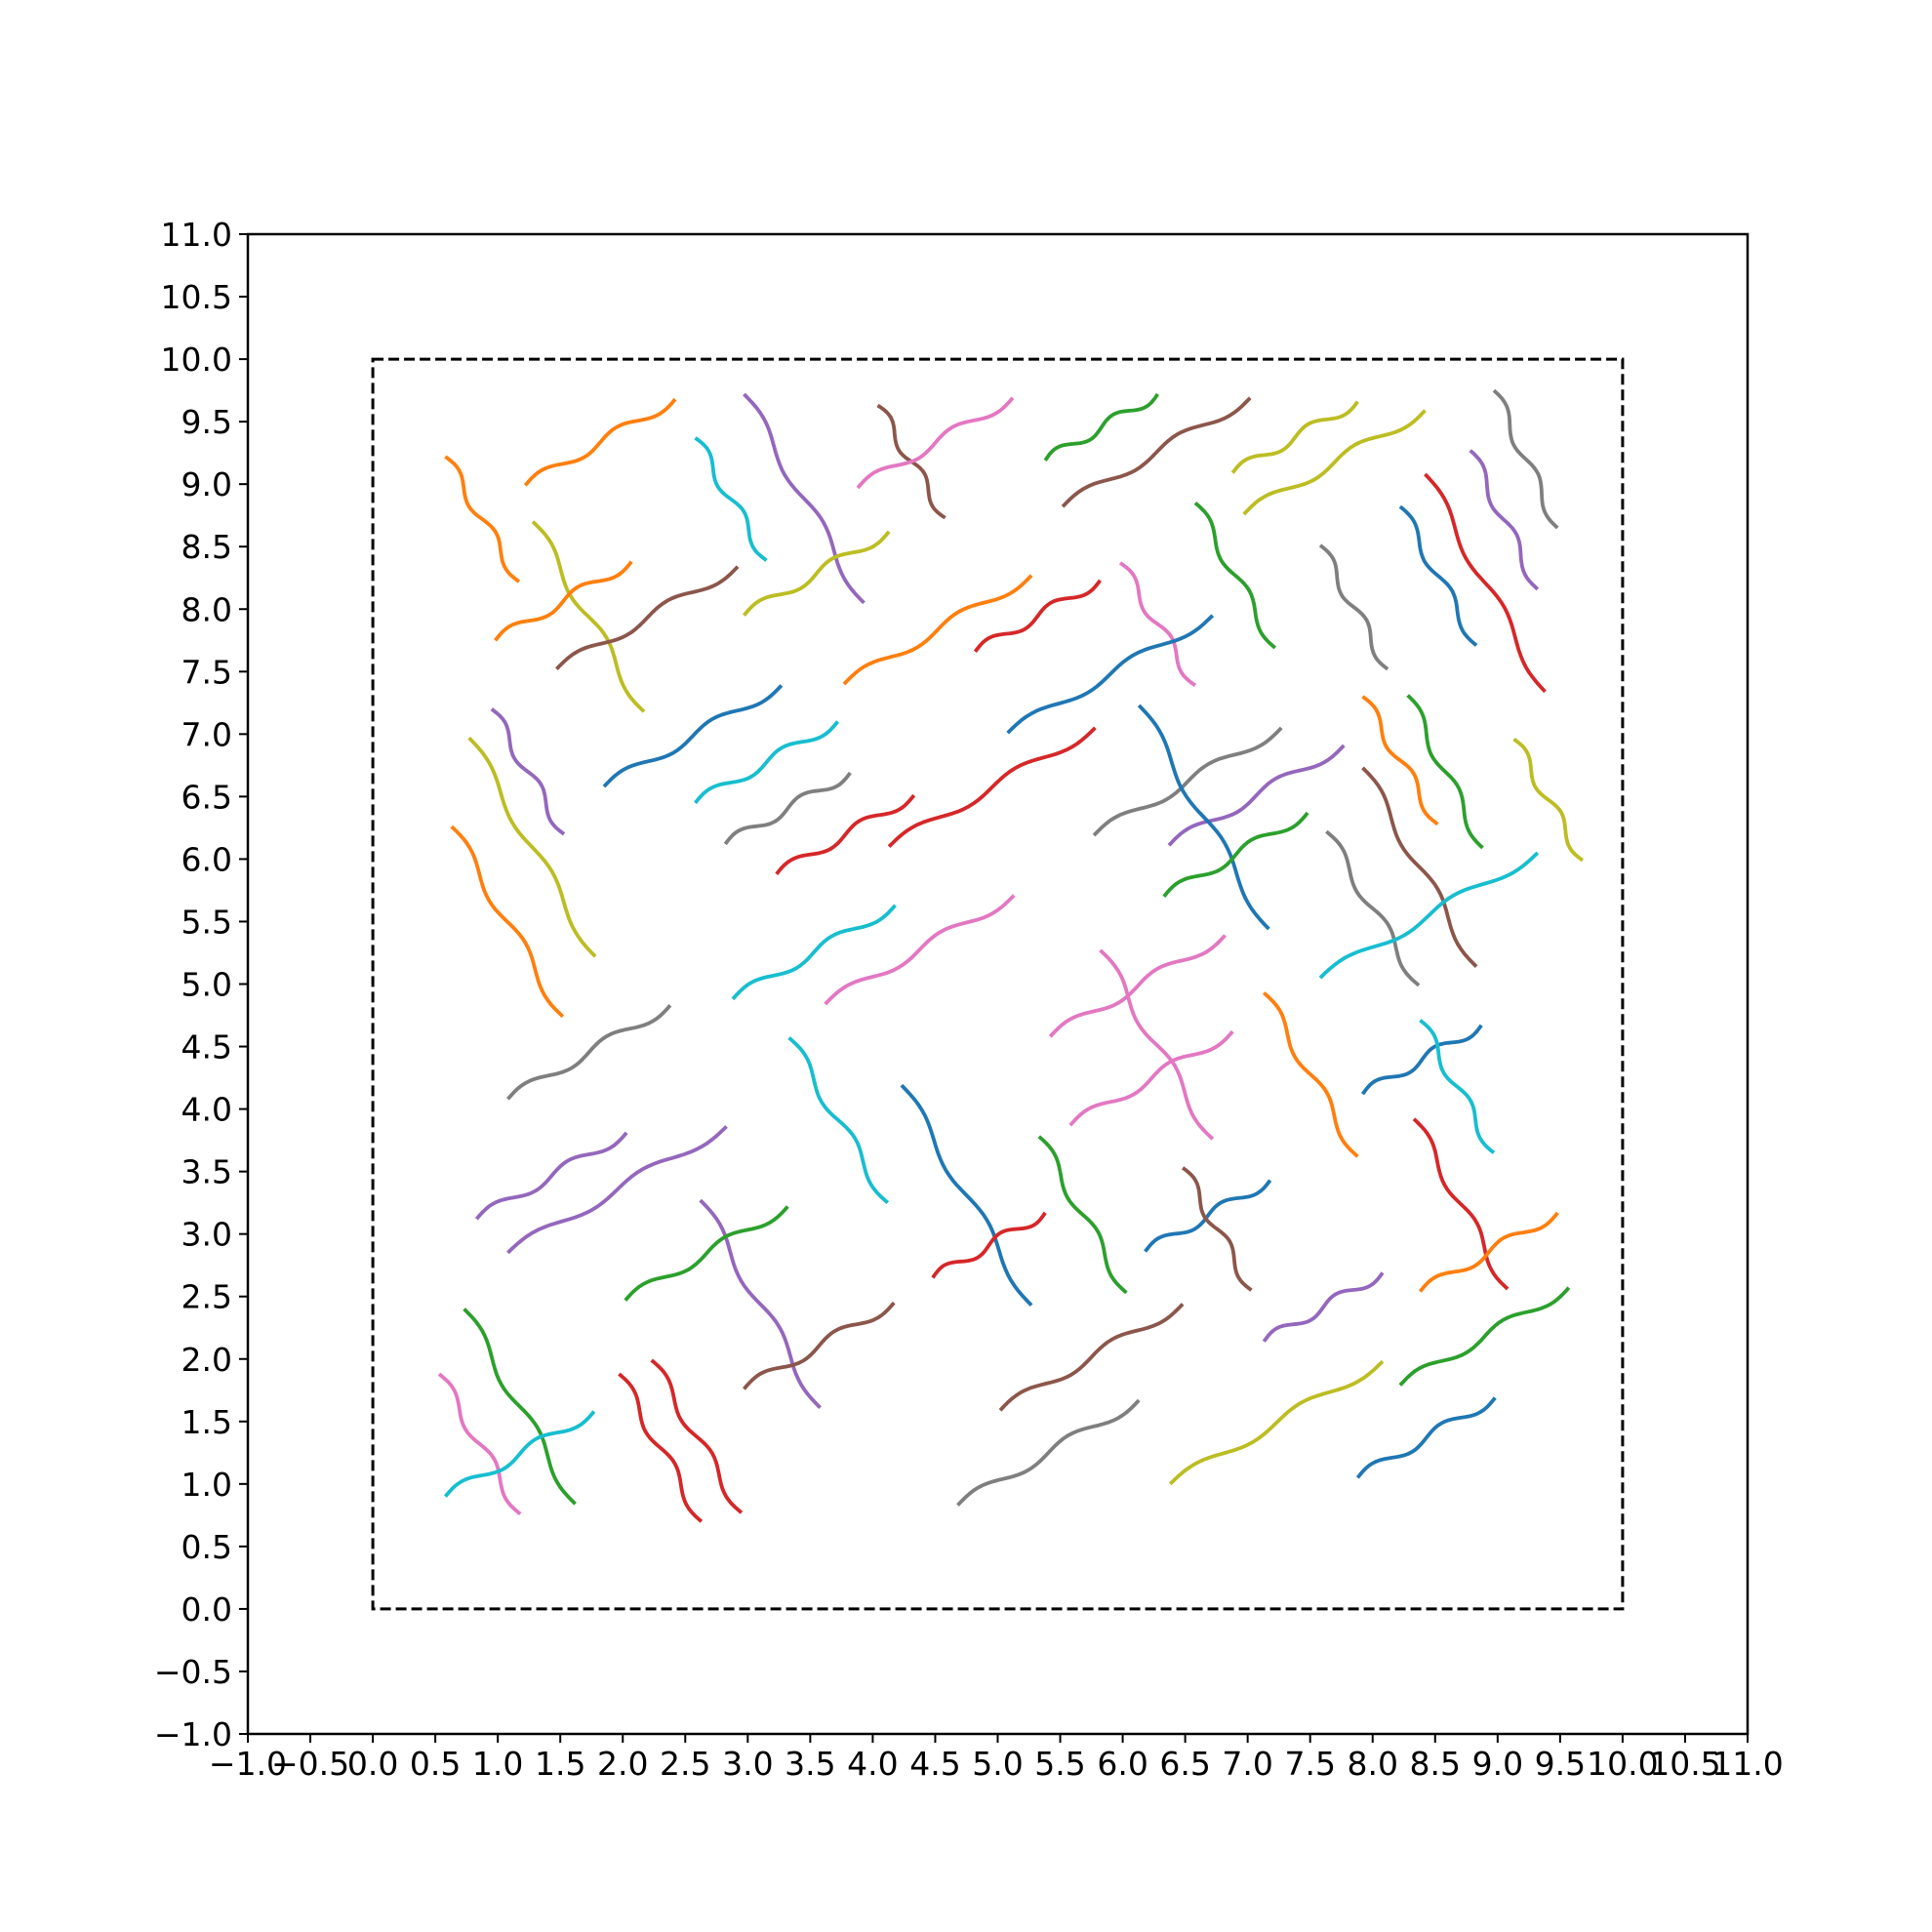 The height and width of the screenshot is (1932, 1932). I want to click on y-tick-label: 4.5, so click(206, 1047).